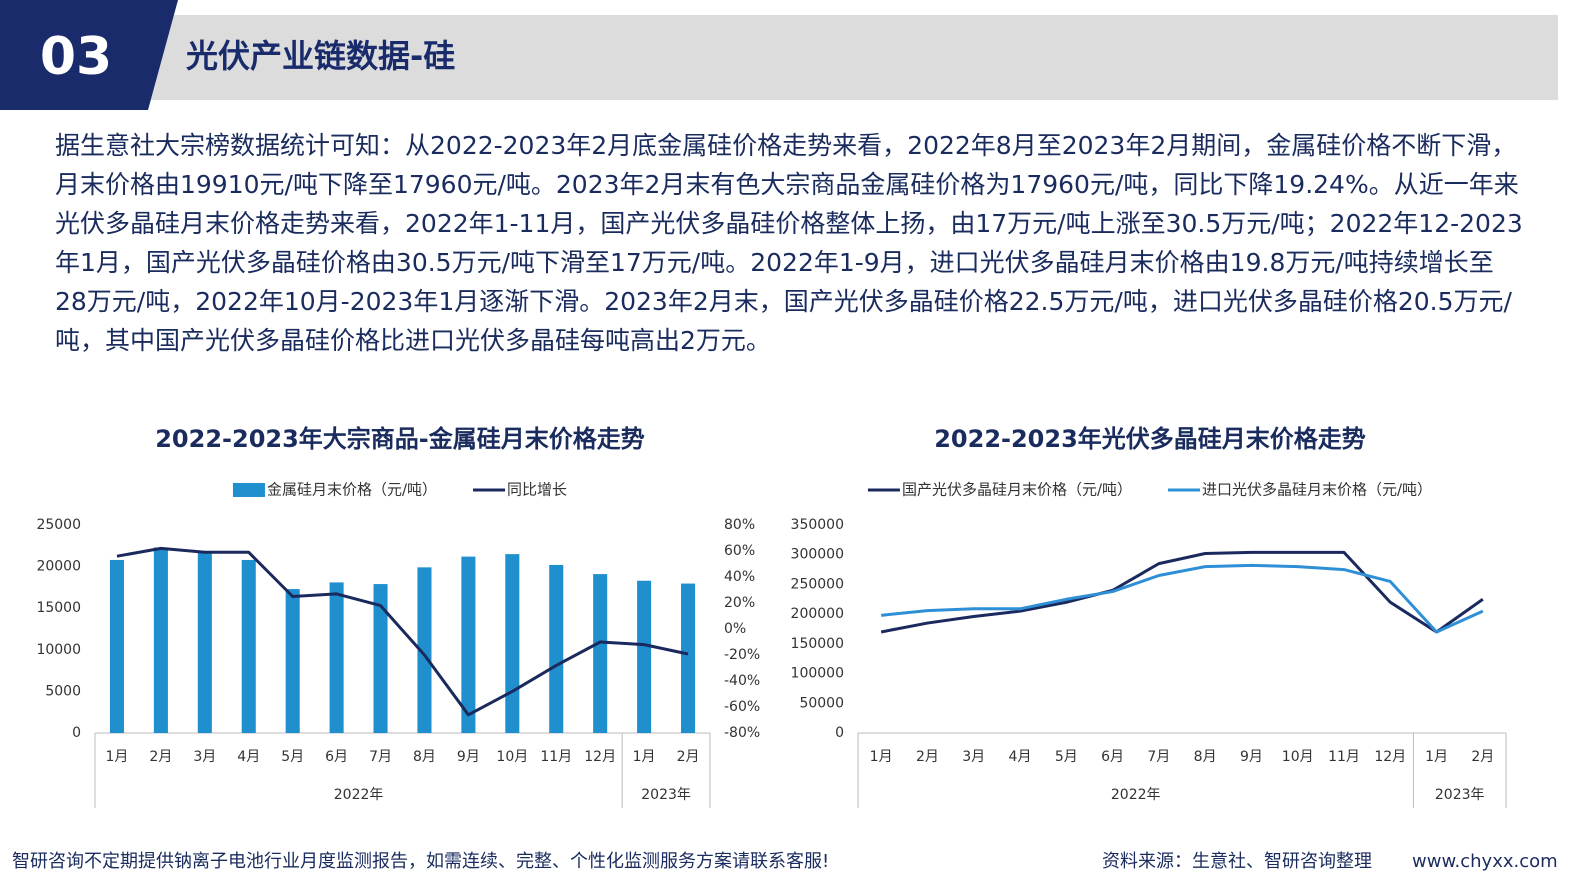 The image size is (1587, 892). What do you see at coordinates (739, 551) in the screenshot?
I see `y2-tick-label: 60%` at bounding box center [739, 551].